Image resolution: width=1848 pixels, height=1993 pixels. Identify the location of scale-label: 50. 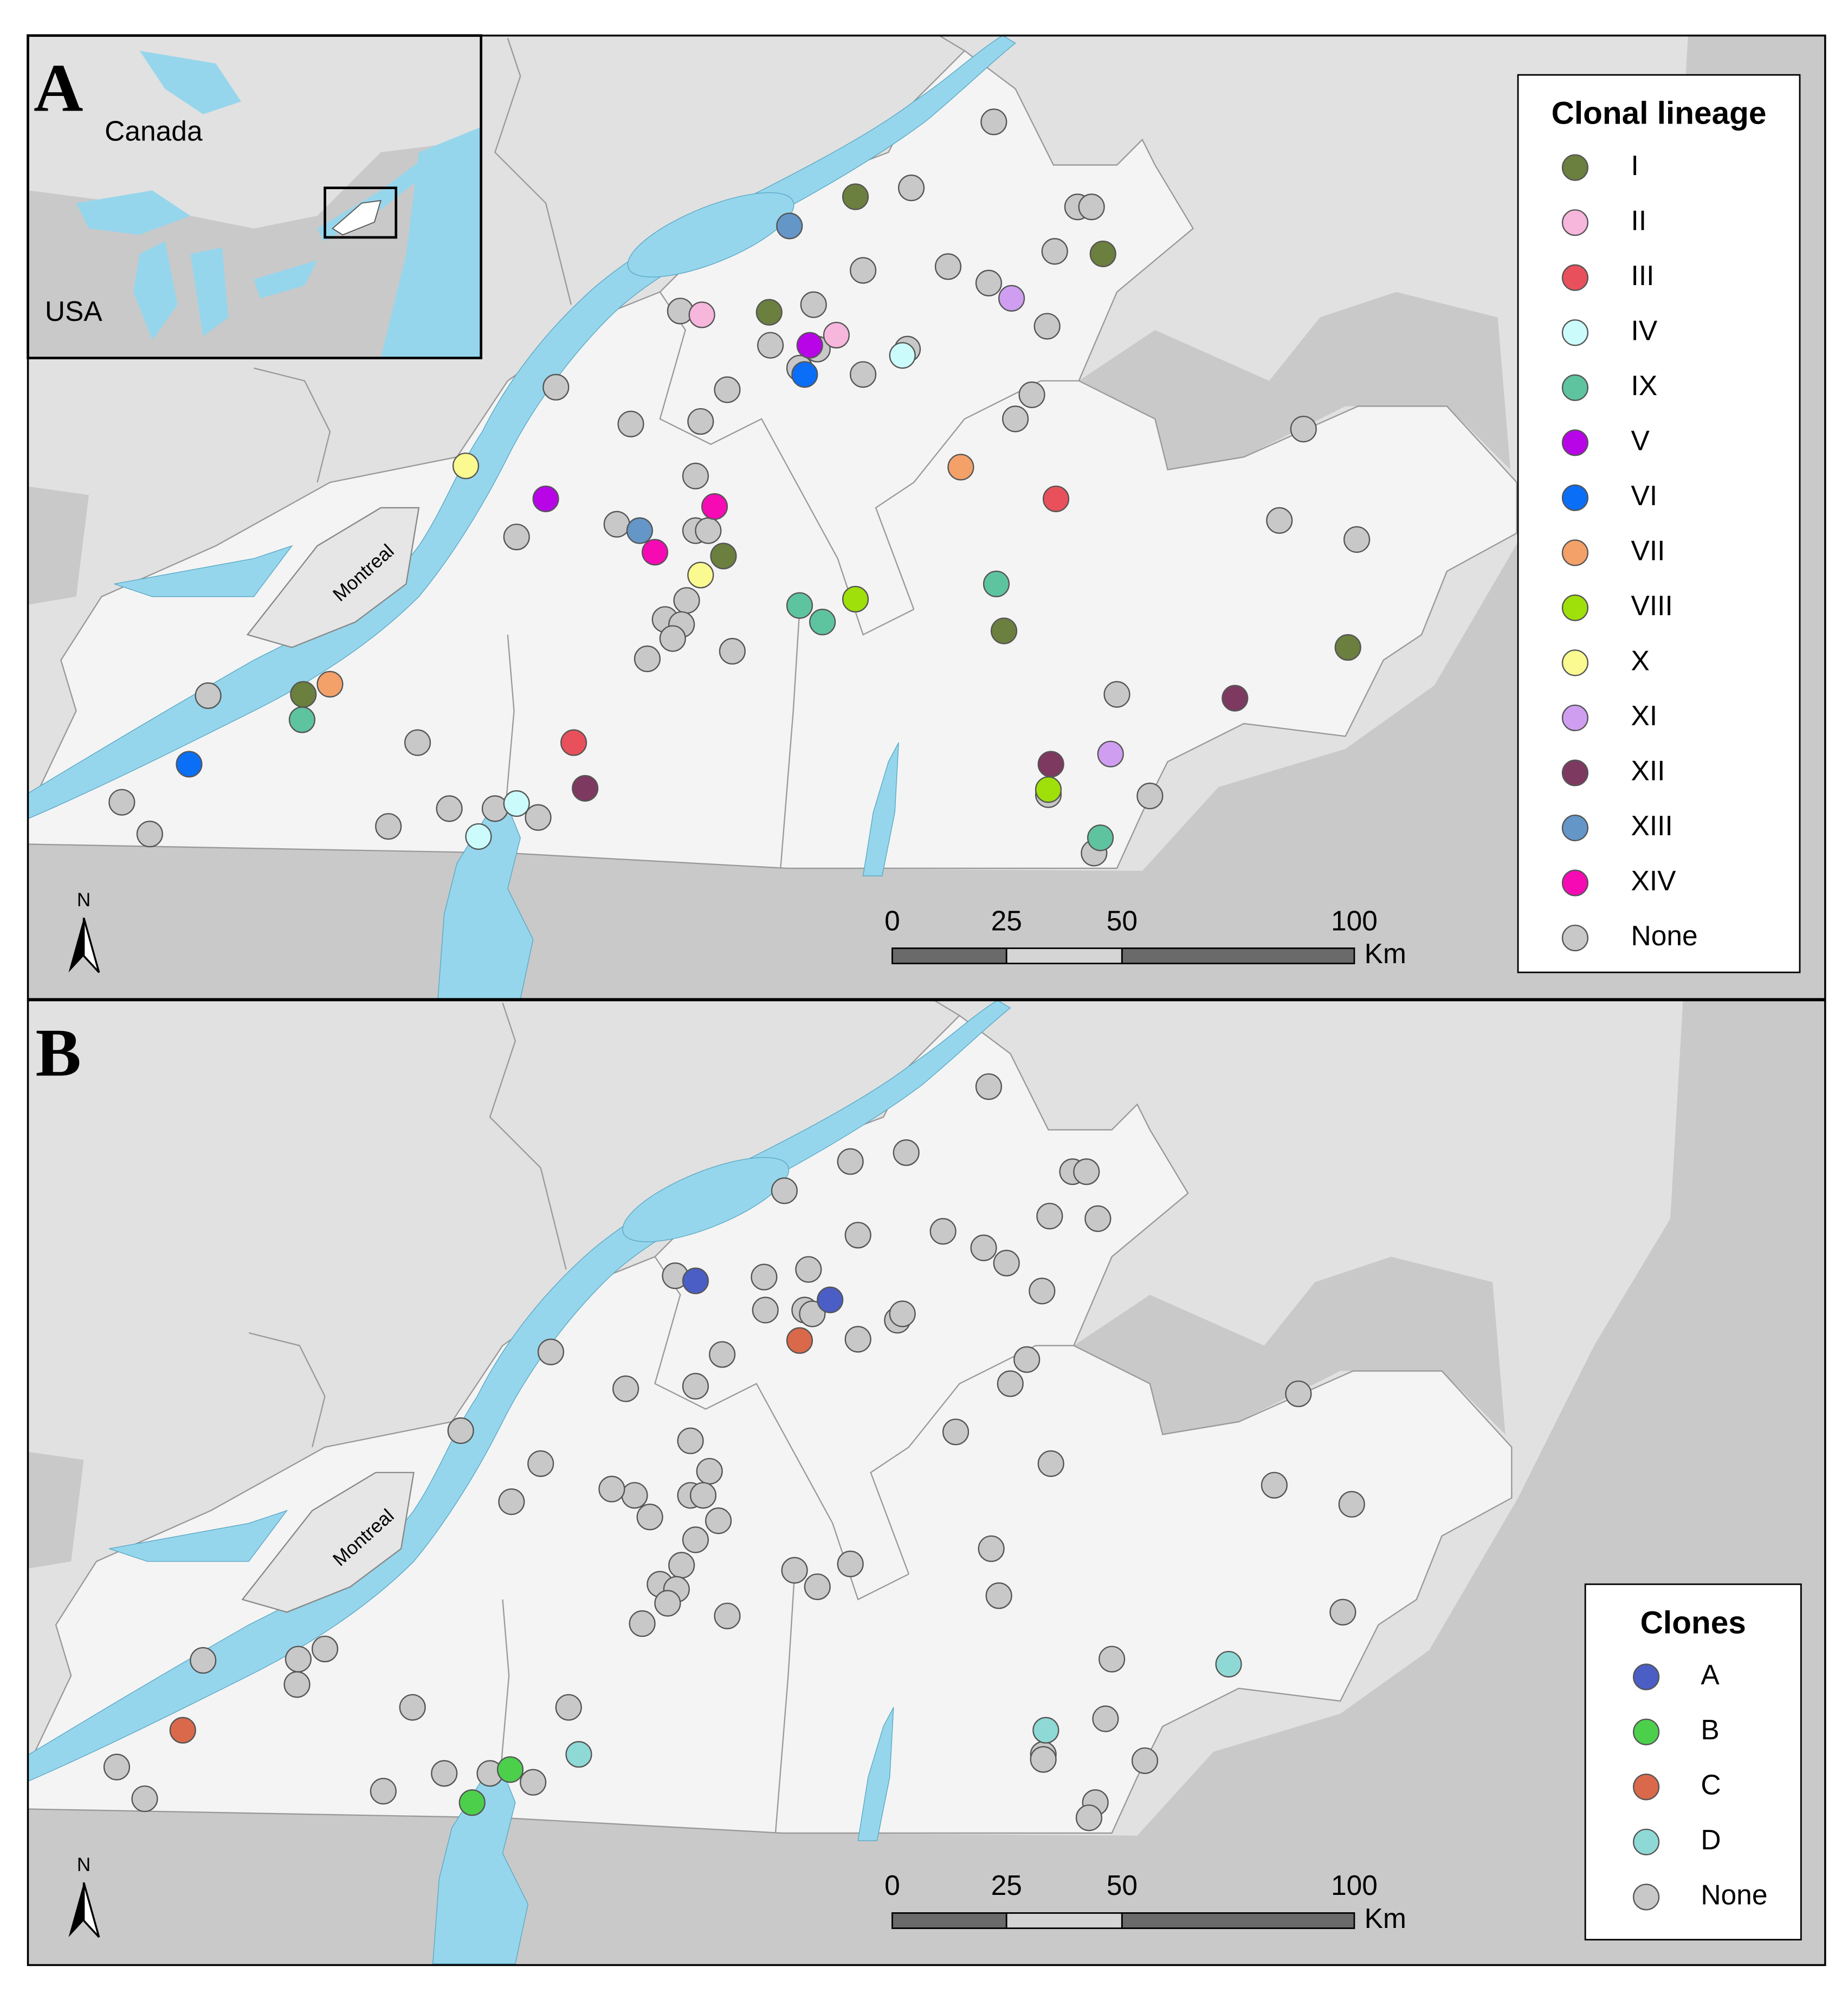
(1123, 921).